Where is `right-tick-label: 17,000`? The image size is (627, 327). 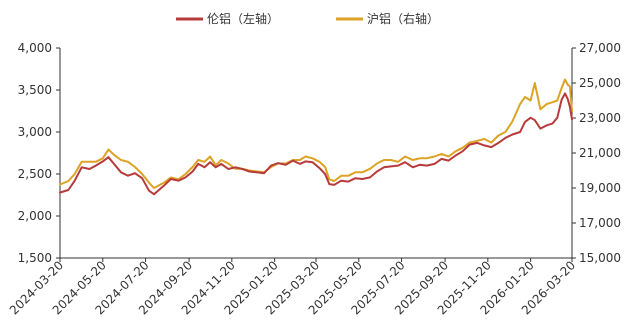
right-tick-label: 17,000 is located at coordinates (600, 223).